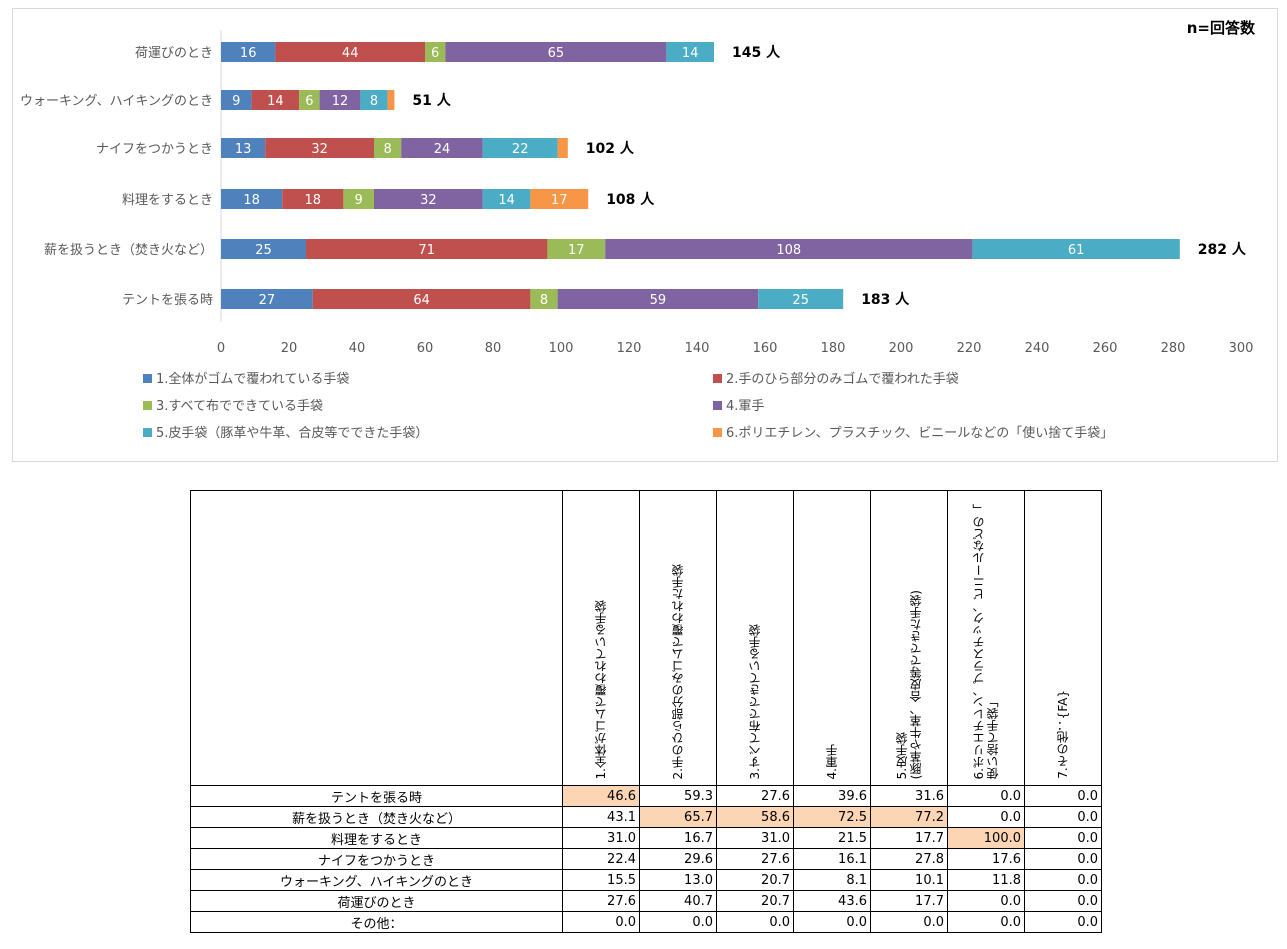 Image resolution: width=1287 pixels, height=949 pixels. I want to click on table-cell: 29.6, so click(678, 859).